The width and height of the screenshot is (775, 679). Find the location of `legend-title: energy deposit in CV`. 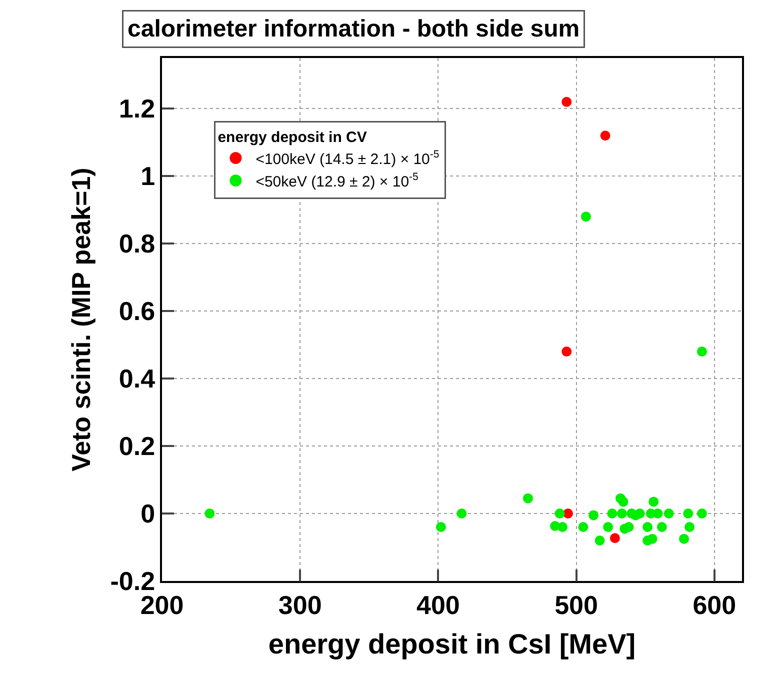

legend-title: energy deposit in CV is located at coordinates (292, 137).